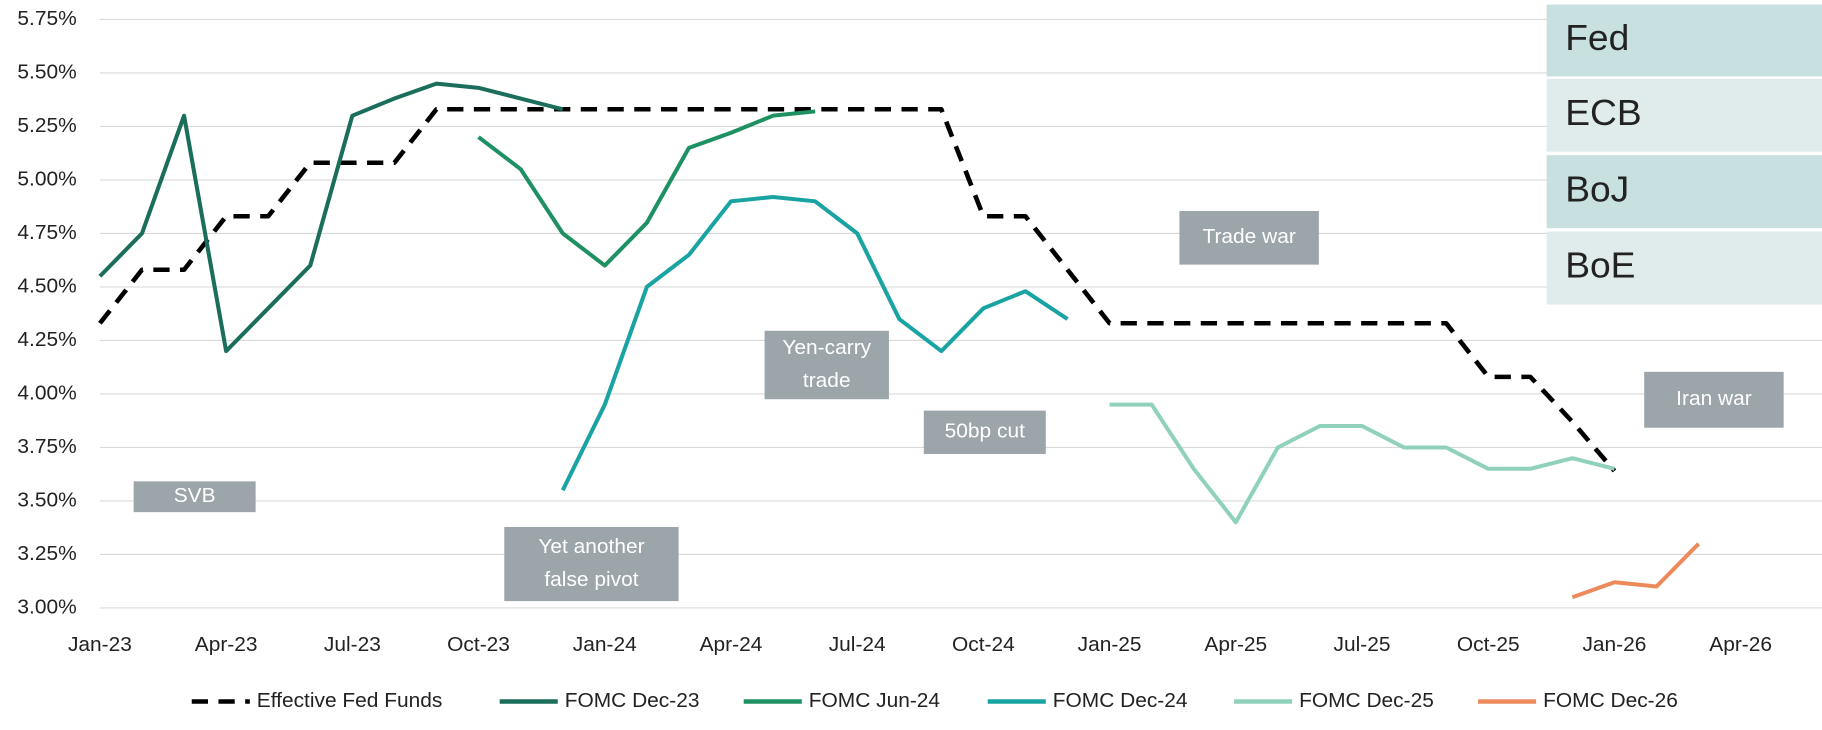  I want to click on y-tick-label: 5.25%, so click(46, 125).